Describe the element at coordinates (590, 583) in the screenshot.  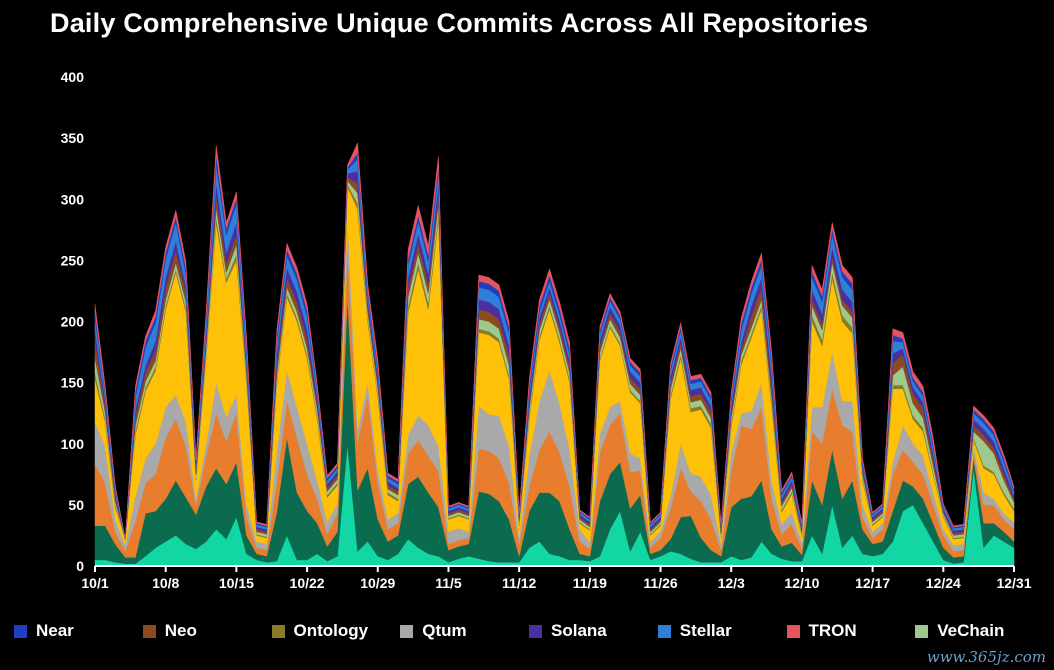
I see `x-tick-label: 11/19` at that location.